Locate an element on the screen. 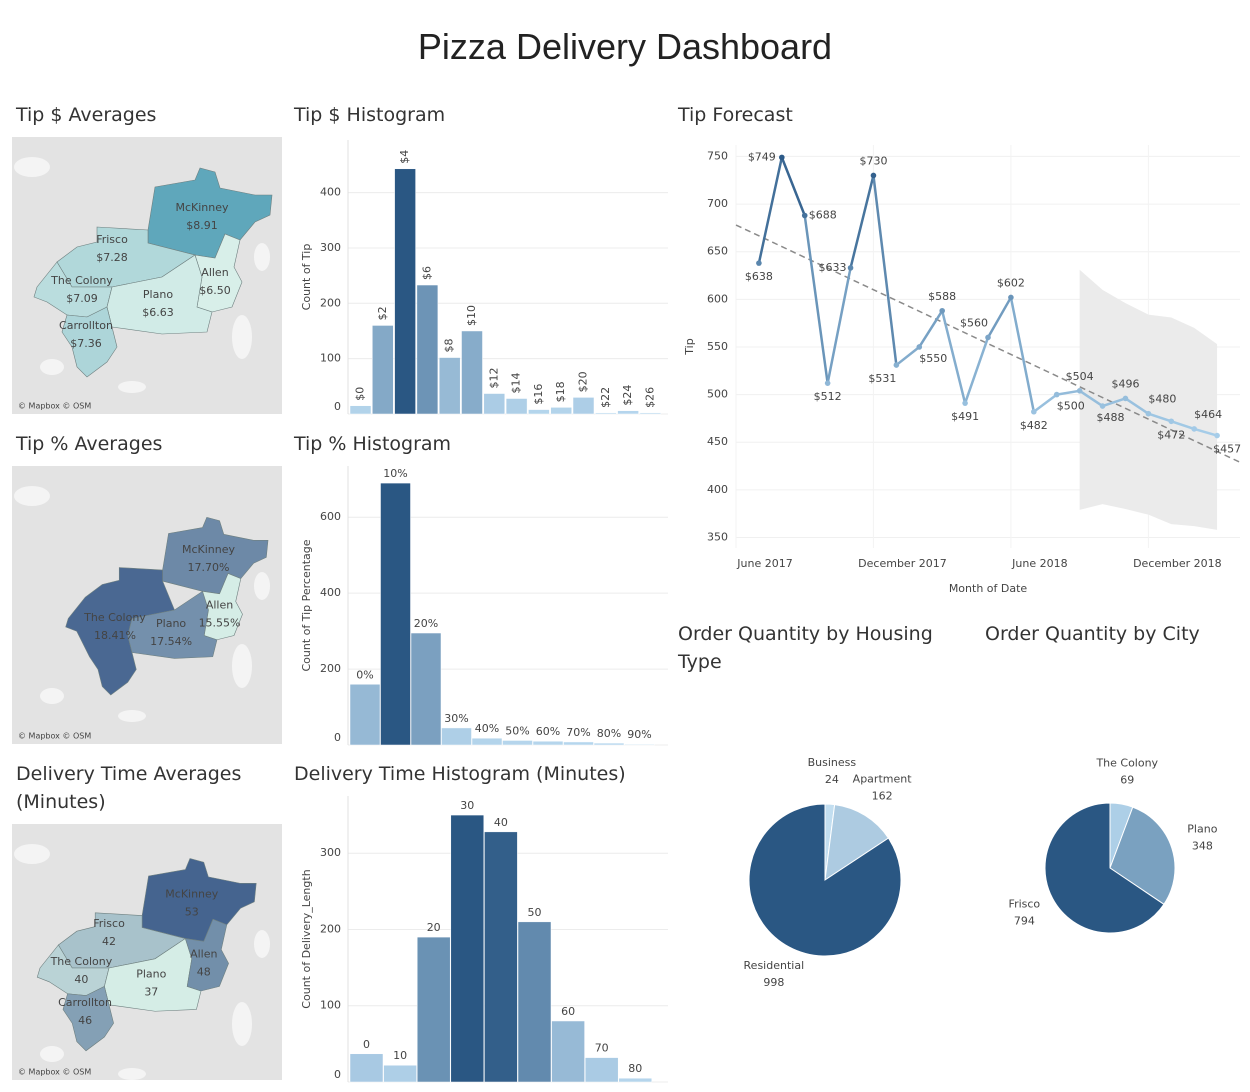 The image size is (1250, 1092). bar-label: 20 is located at coordinates (434, 927).